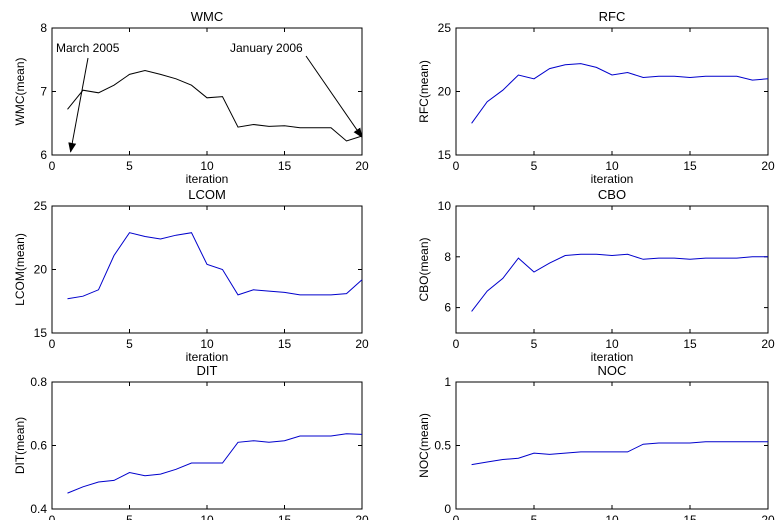 This screenshot has height=520, width=776. Describe the element at coordinates (207, 370) in the screenshot. I see `chart-title: DIT` at that location.